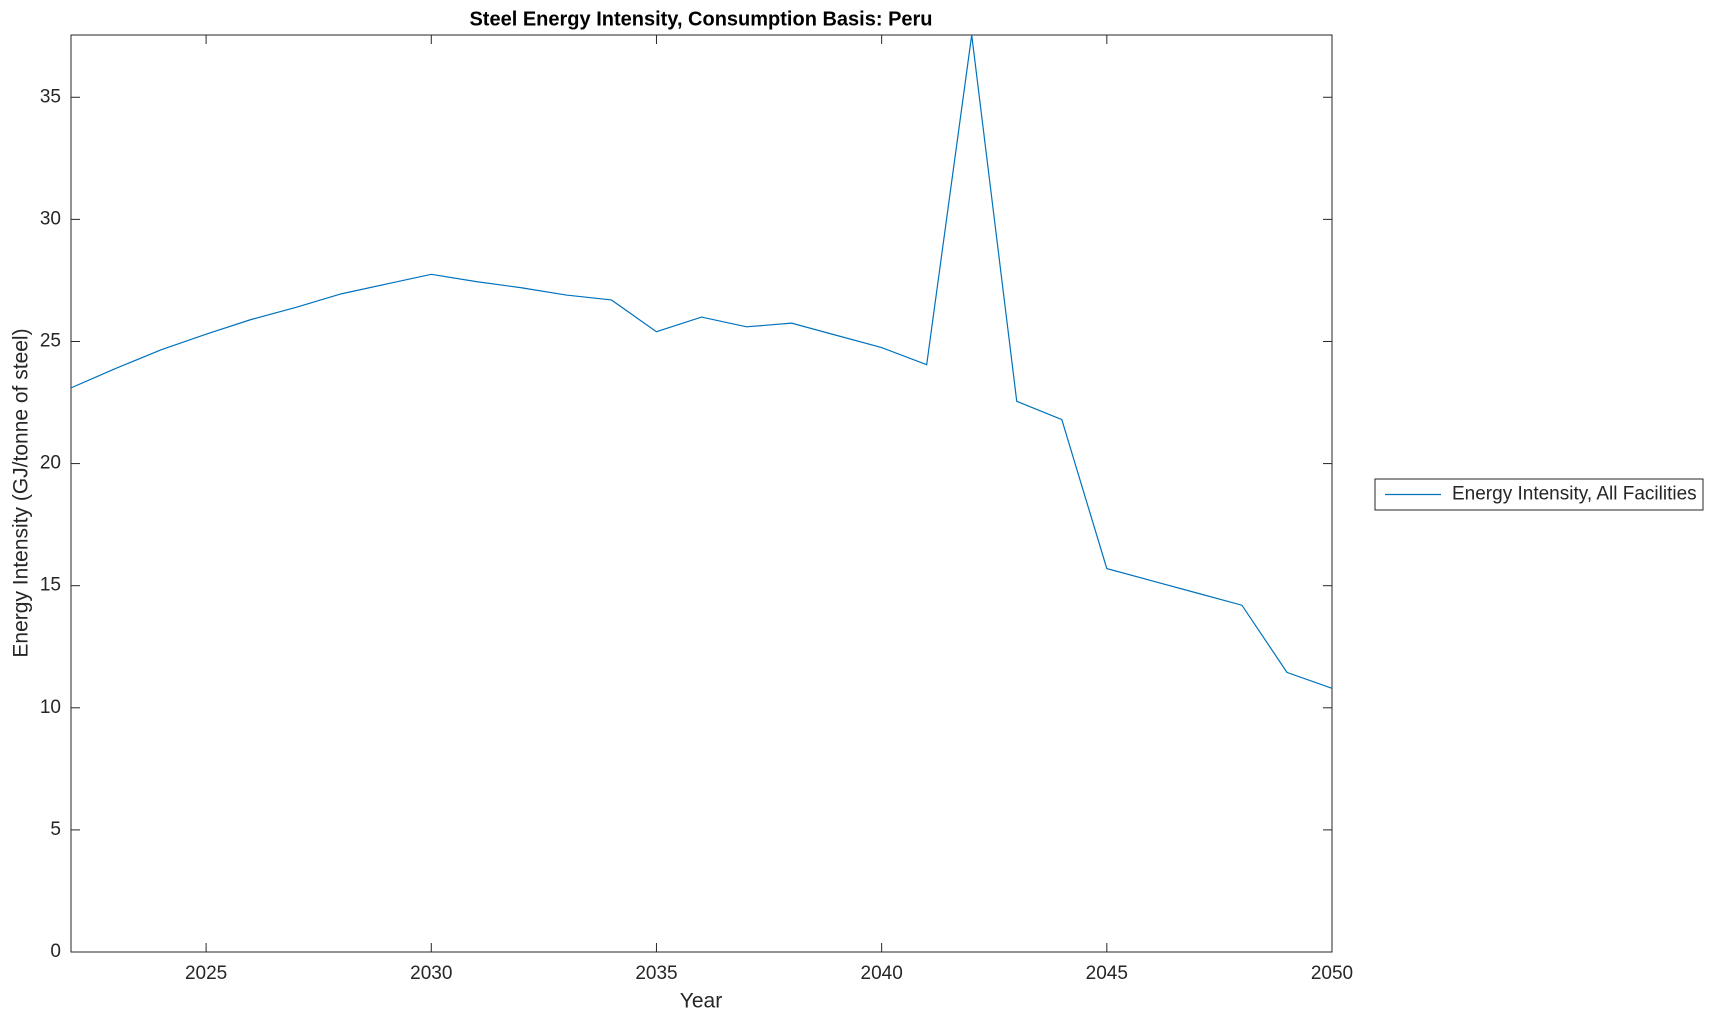 This screenshot has height=1021, width=1714. I want to click on x-tick-label: 2030, so click(431, 973).